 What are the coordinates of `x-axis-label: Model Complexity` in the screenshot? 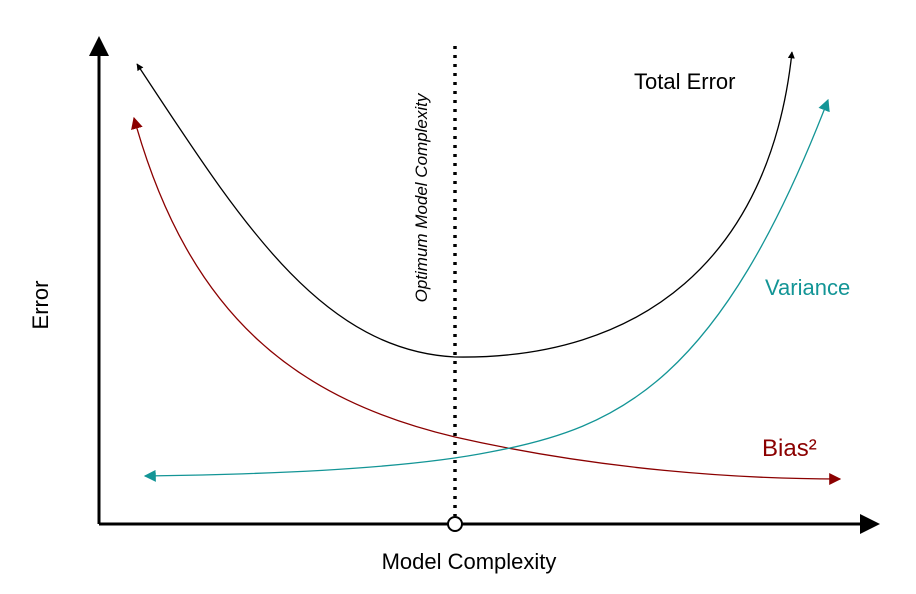 It's located at (469, 561).